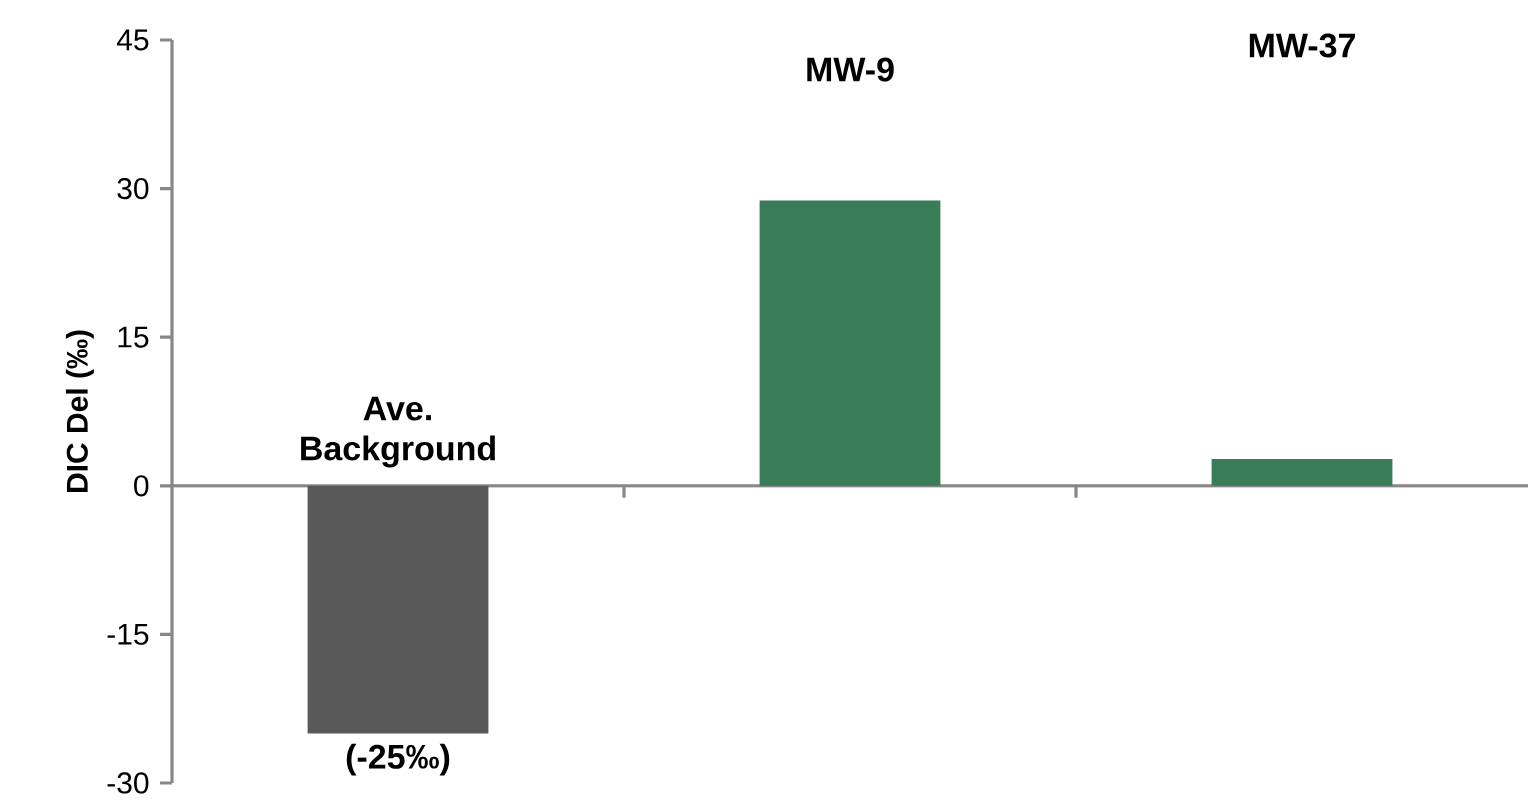  Describe the element at coordinates (128, 634) in the screenshot. I see `y-tick-label: -15` at that location.